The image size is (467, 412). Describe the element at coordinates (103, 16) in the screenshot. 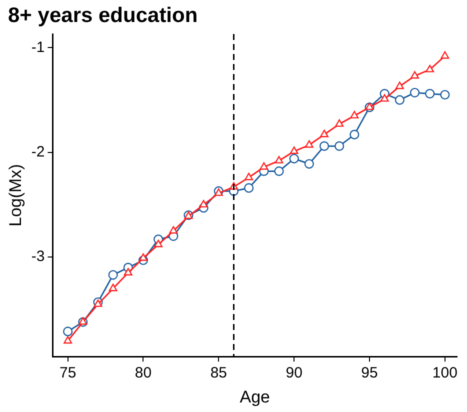

I see `chart-title: 8+ years education` at that location.